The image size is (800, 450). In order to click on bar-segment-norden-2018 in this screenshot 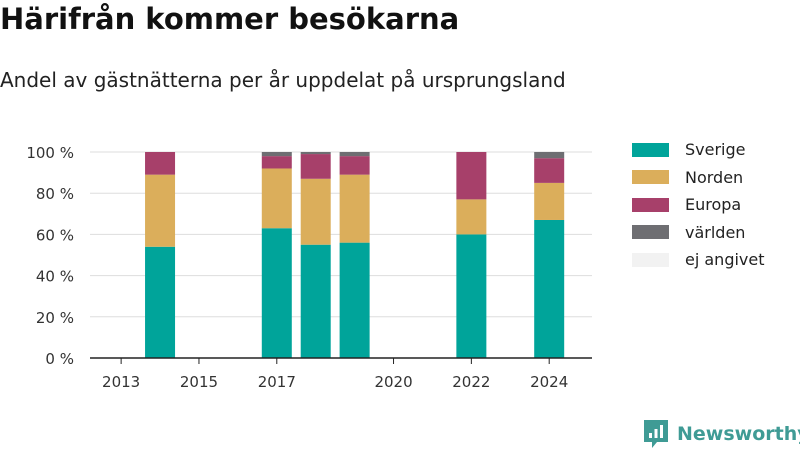, I will do `click(315, 211)`.